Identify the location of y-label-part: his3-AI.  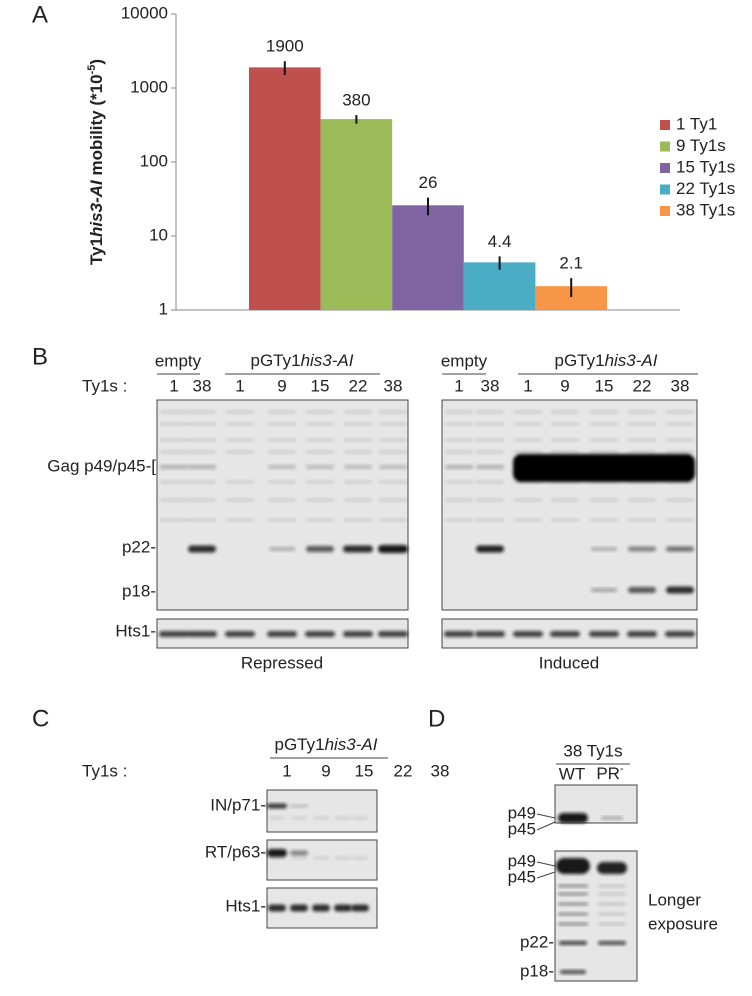
(96, 208).